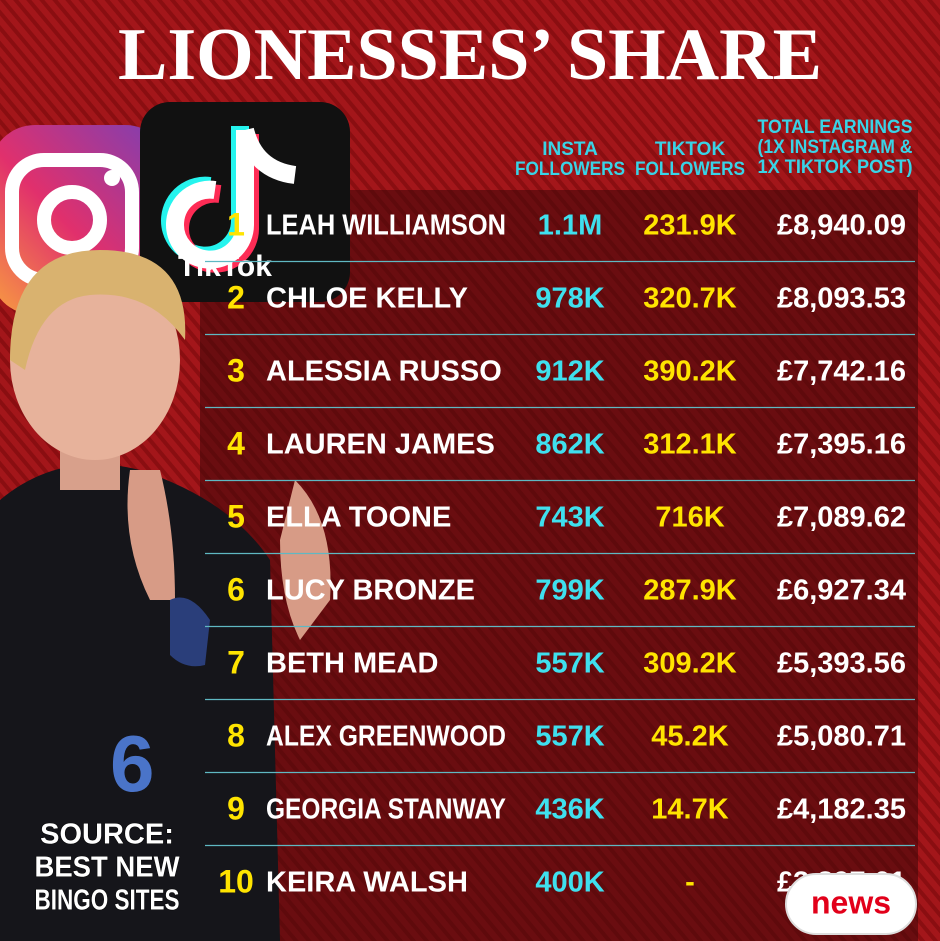 The width and height of the screenshot is (940, 941). What do you see at coordinates (689, 810) in the screenshot?
I see `tiktok-followers: 14.7K` at bounding box center [689, 810].